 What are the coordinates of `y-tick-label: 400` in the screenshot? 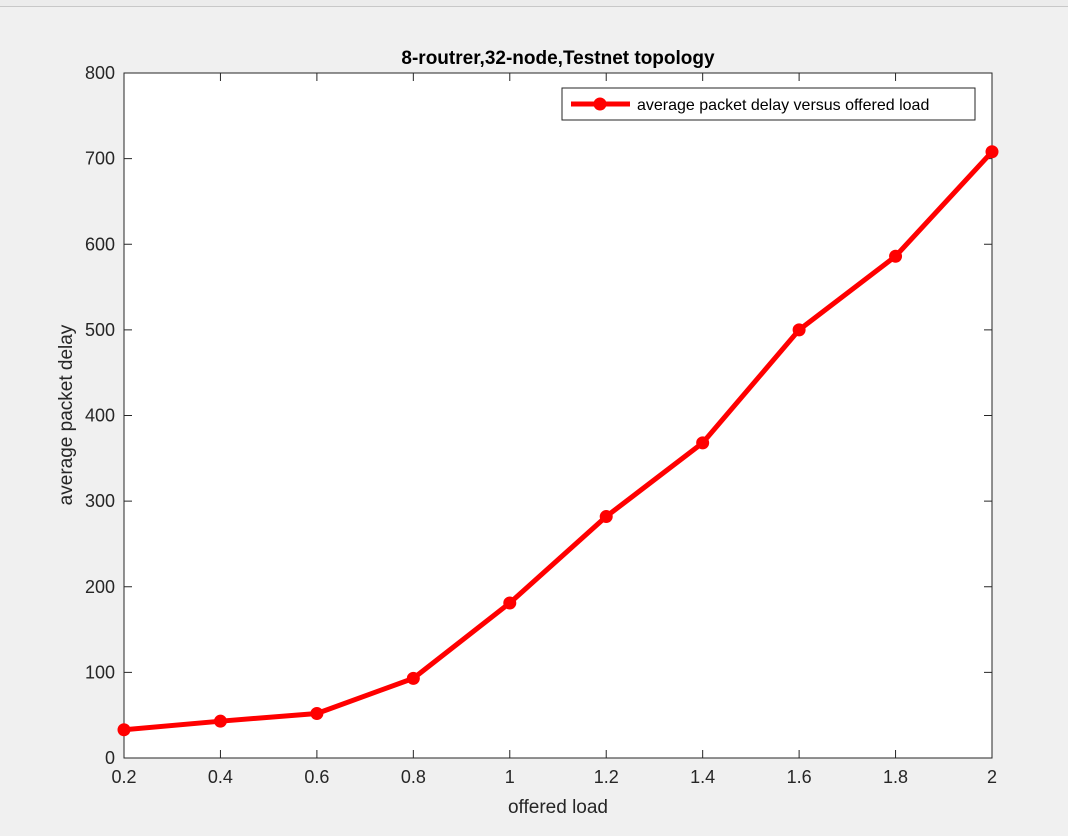 It's located at (100, 416).